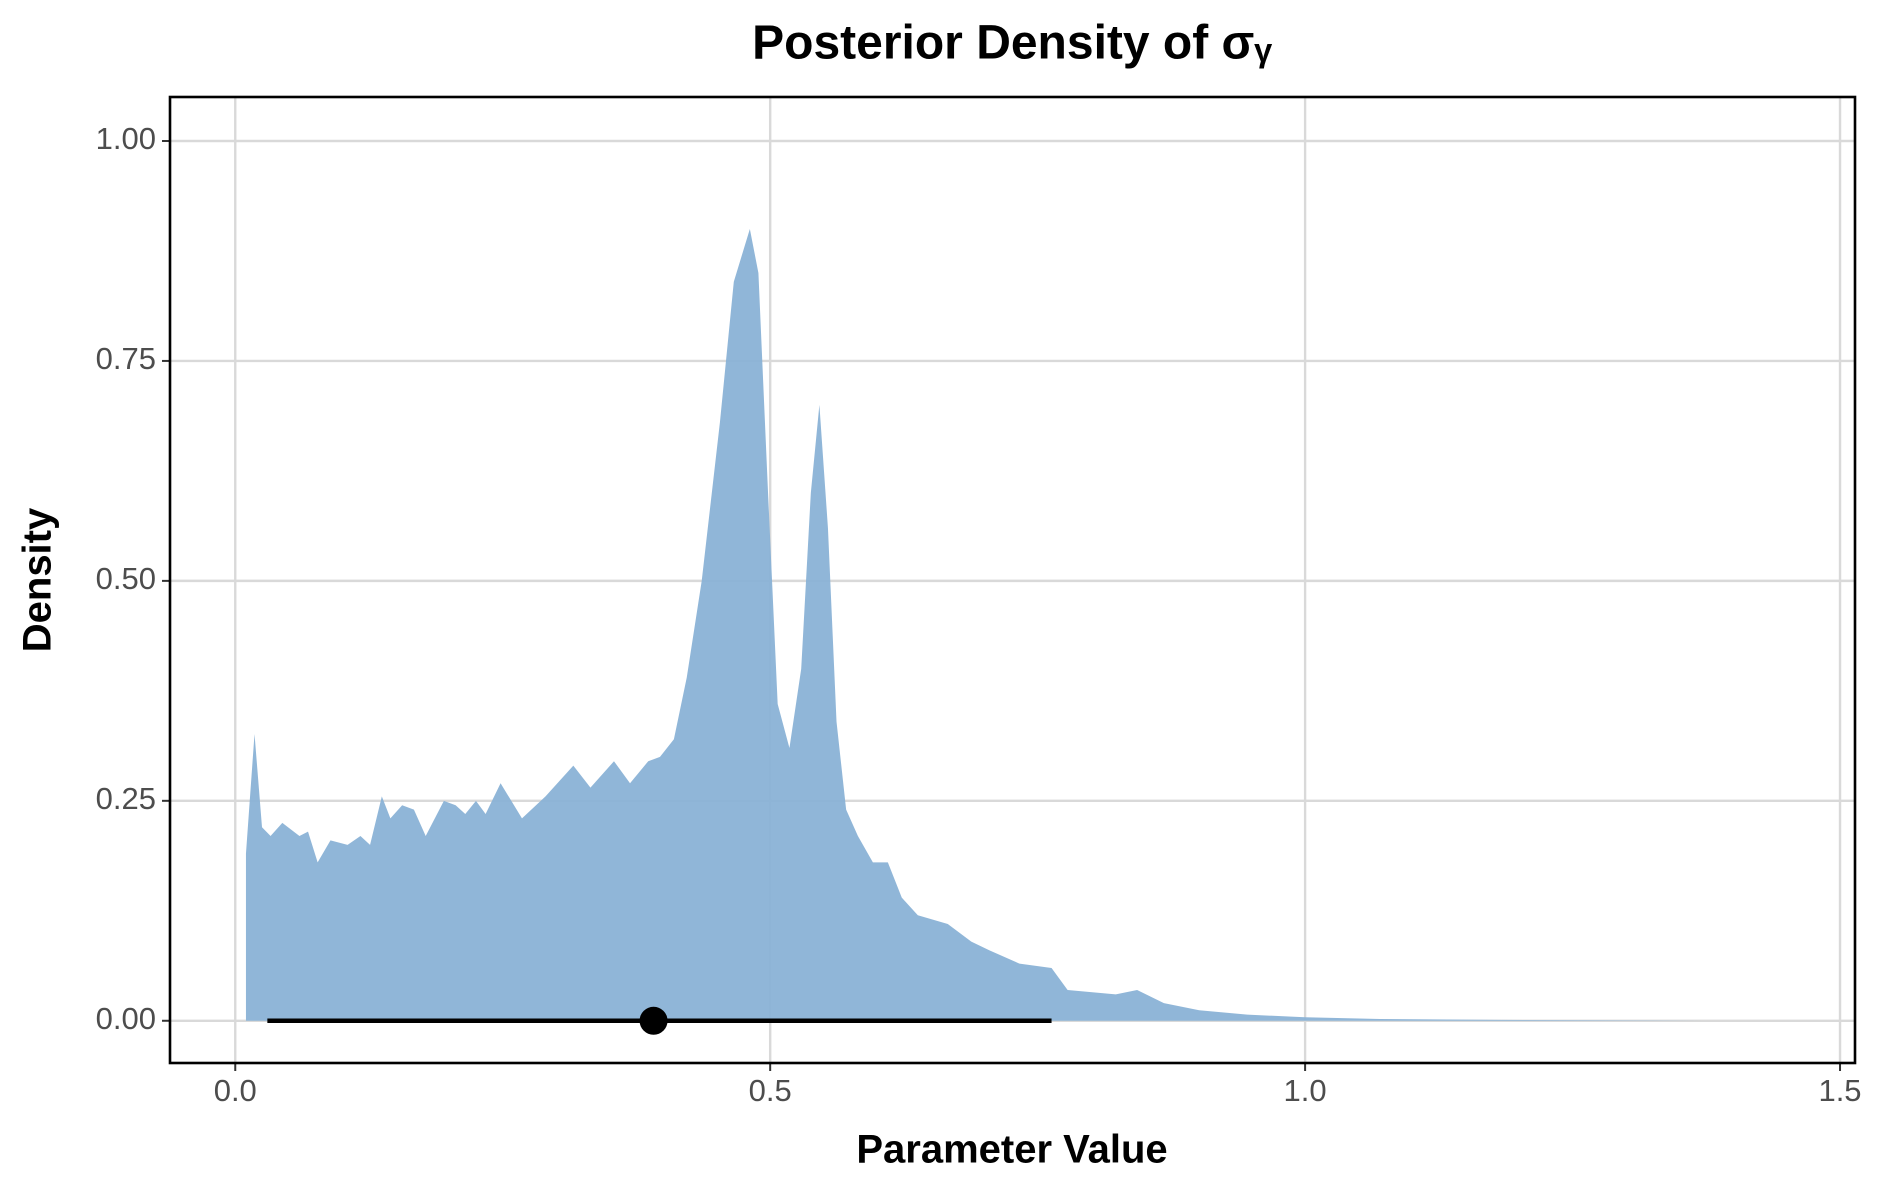 The image size is (1880, 1200). Describe the element at coordinates (1839, 1090) in the screenshot. I see `x-tick-label: 1.5` at that location.